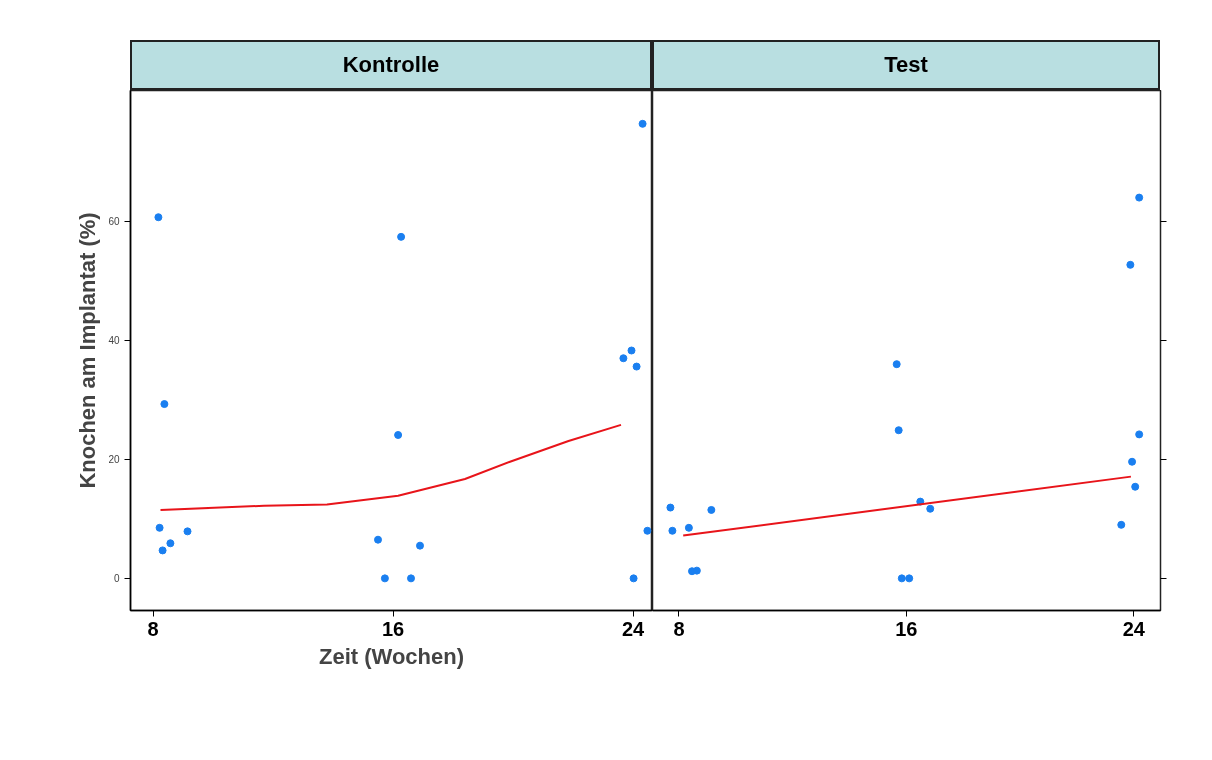  What do you see at coordinates (391, 65) in the screenshot?
I see `chart-title: Kontrolle` at bounding box center [391, 65].